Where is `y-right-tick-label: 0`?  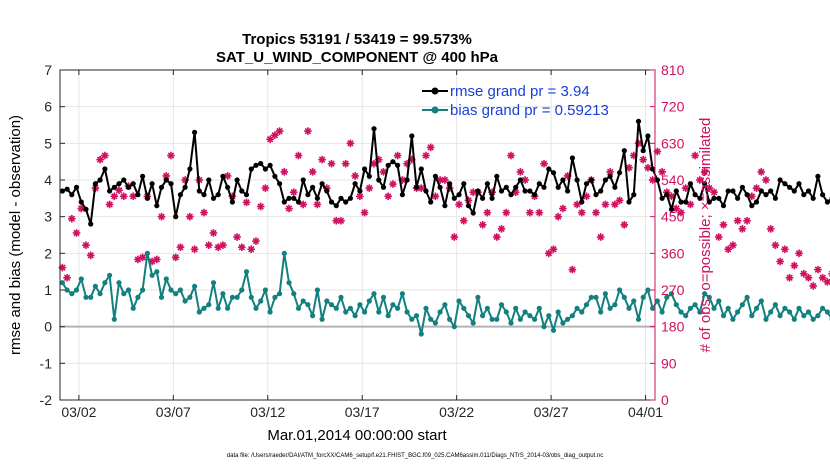 y-right-tick-label: 0 is located at coordinates (665, 400).